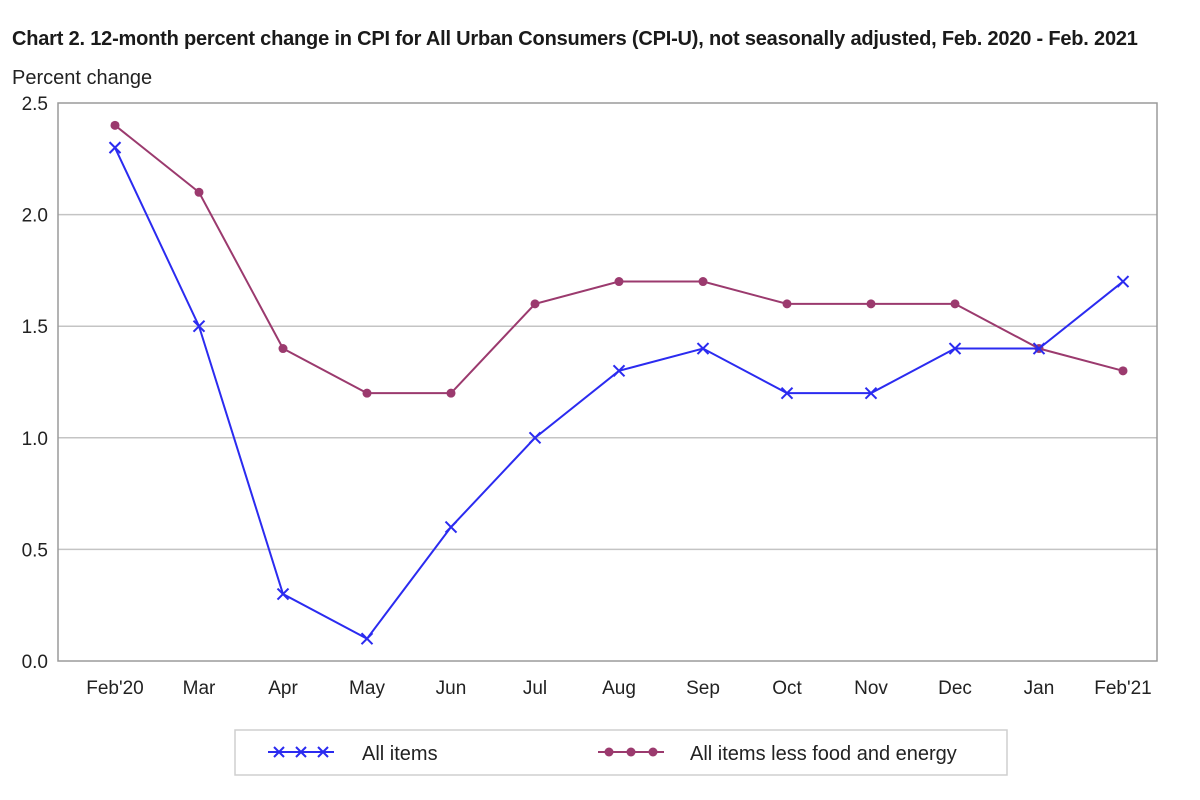 This screenshot has width=1200, height=800. I want to click on x-tick-label: Mar, so click(199, 688).